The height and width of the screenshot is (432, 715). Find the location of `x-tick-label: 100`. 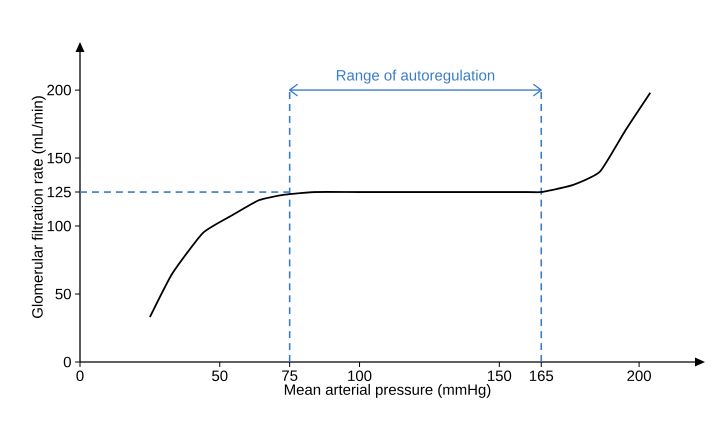

x-tick-label: 100 is located at coordinates (360, 376).